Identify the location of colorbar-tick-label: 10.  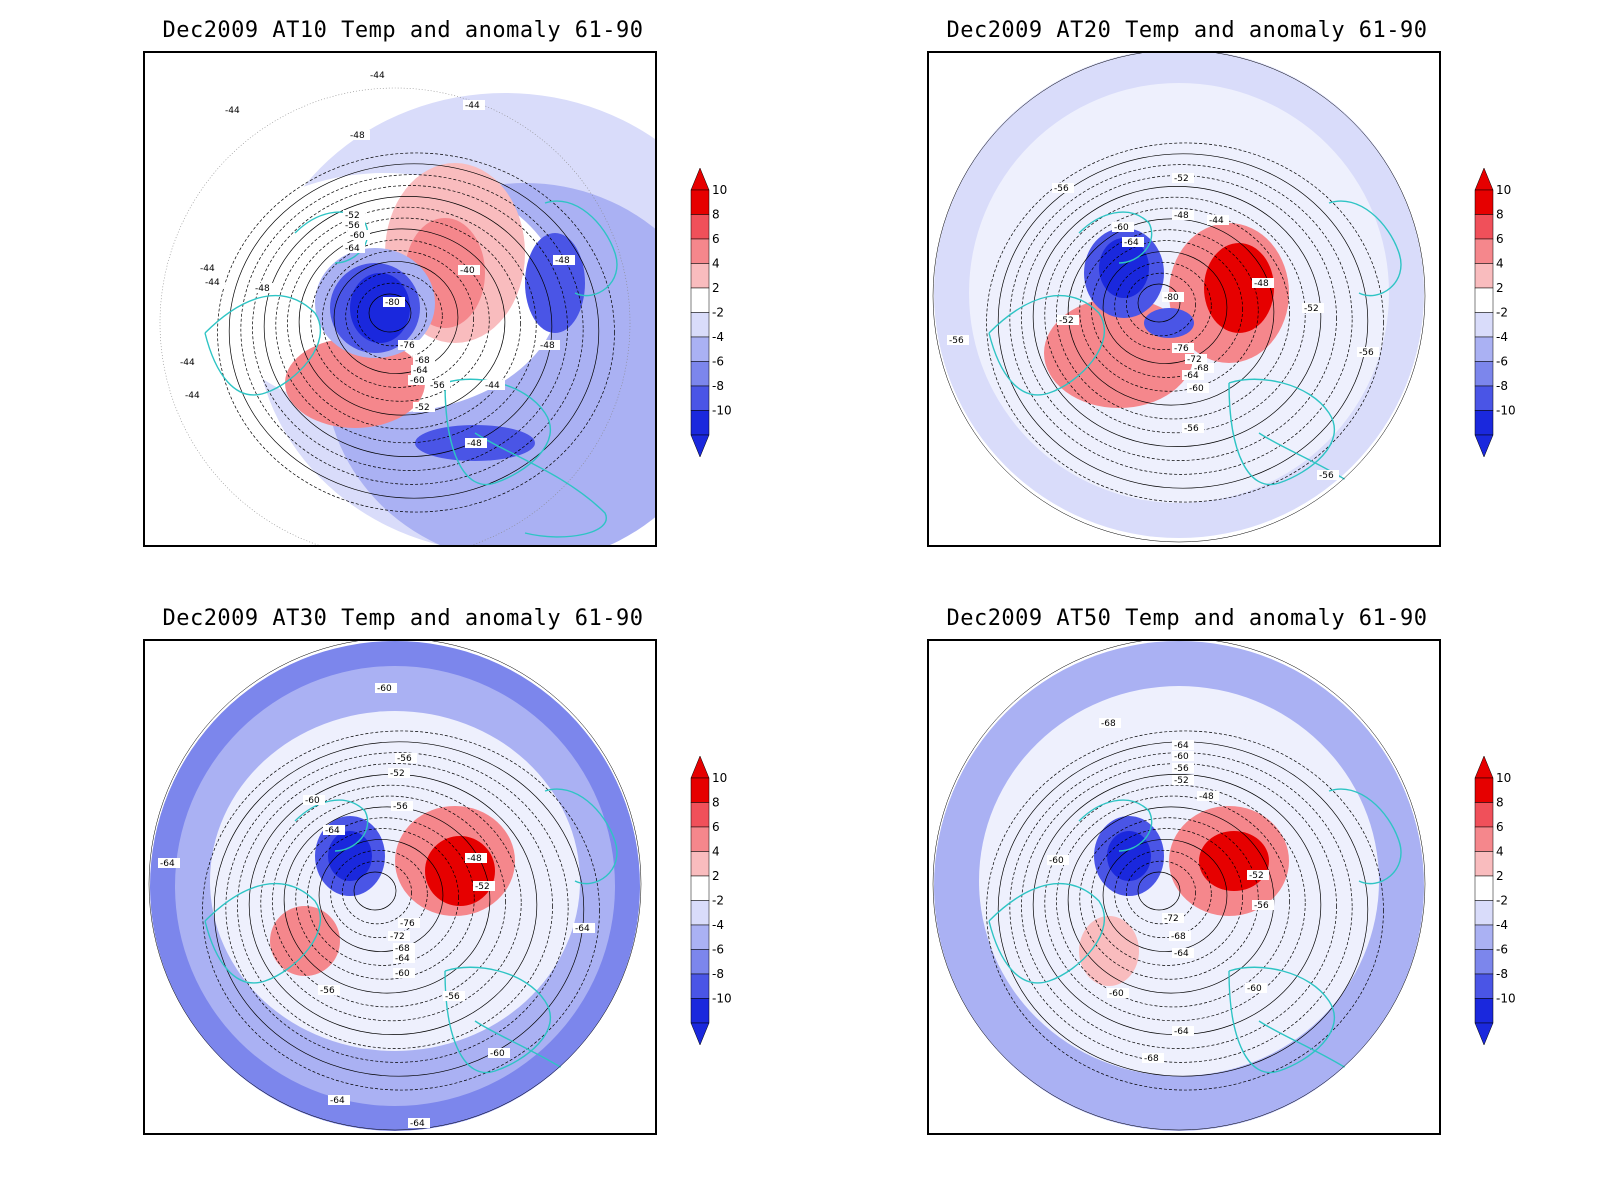
(1503, 778).